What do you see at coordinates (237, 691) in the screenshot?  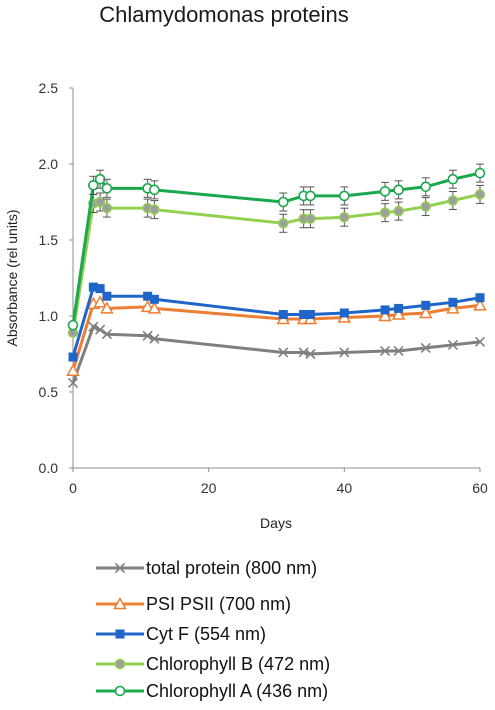 I see `legend-label: Chlorophyll A (436 nm)` at bounding box center [237, 691].